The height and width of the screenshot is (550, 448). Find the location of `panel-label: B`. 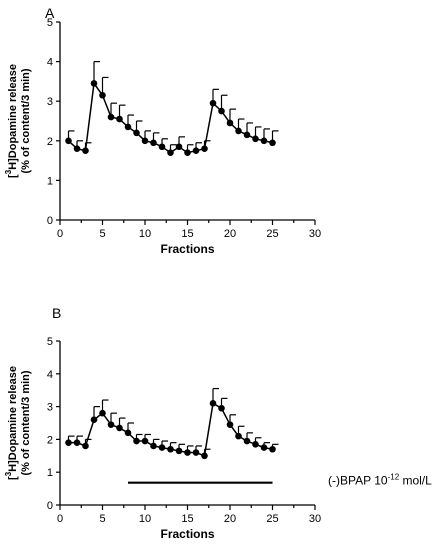

panel-label: B is located at coordinates (56, 313).